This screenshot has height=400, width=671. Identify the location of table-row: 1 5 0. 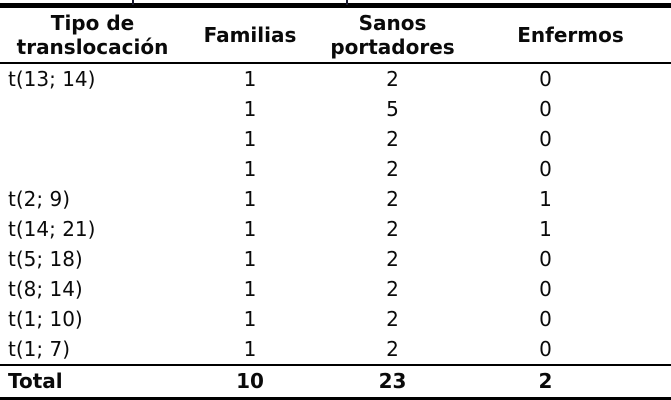
(335, 109).